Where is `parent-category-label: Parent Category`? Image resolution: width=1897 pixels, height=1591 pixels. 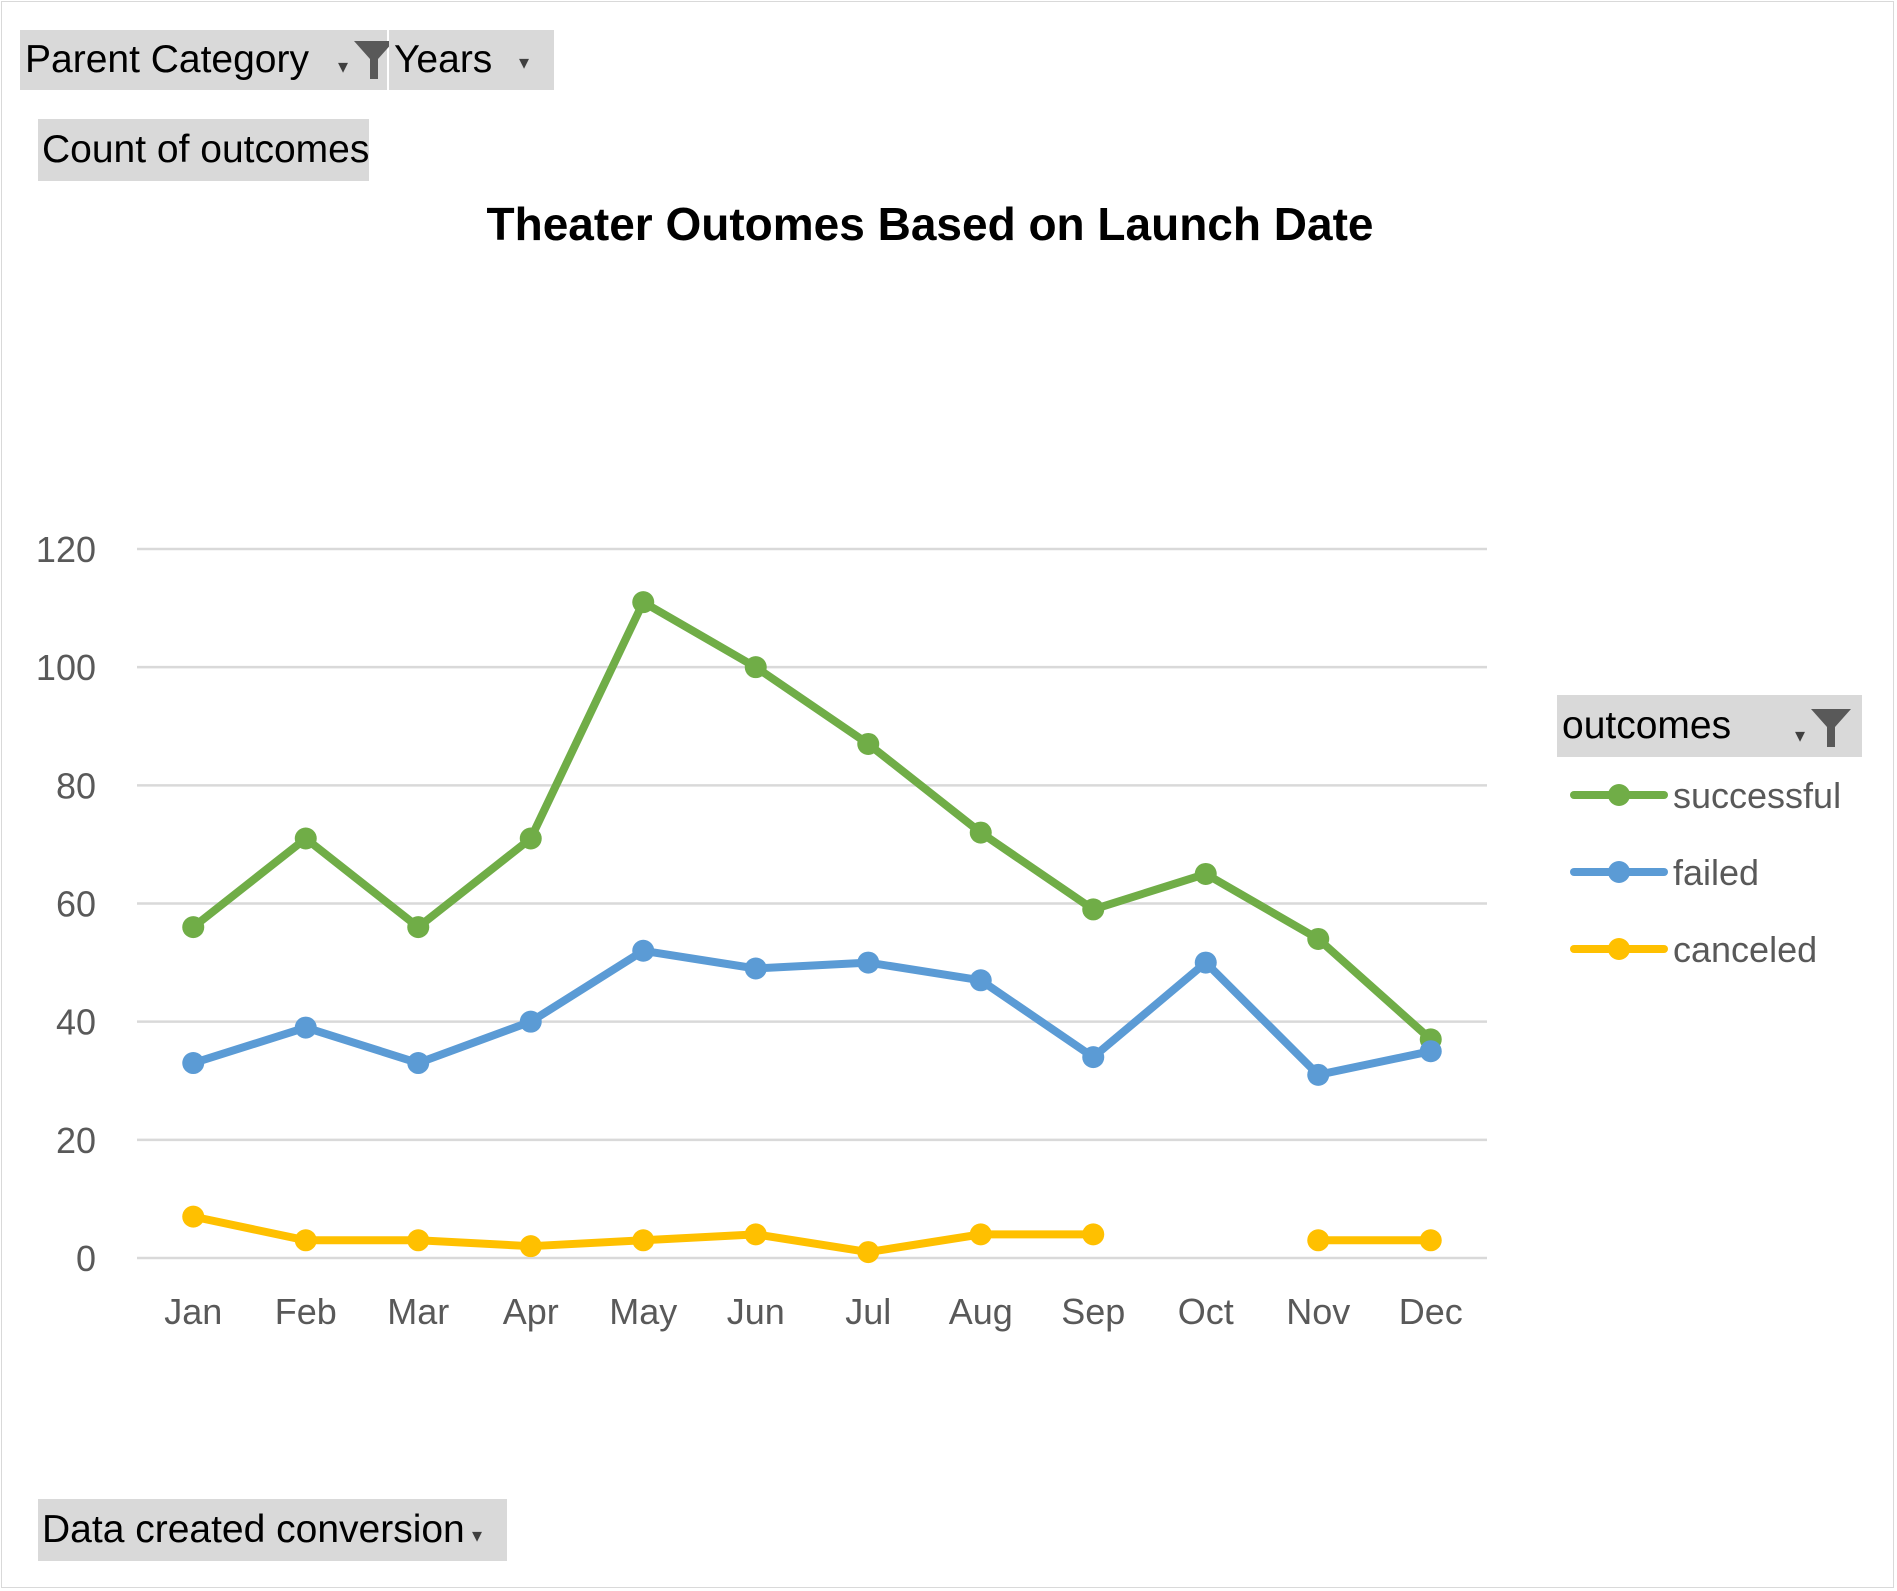
parent-category-label: Parent Category is located at coordinates (167, 59).